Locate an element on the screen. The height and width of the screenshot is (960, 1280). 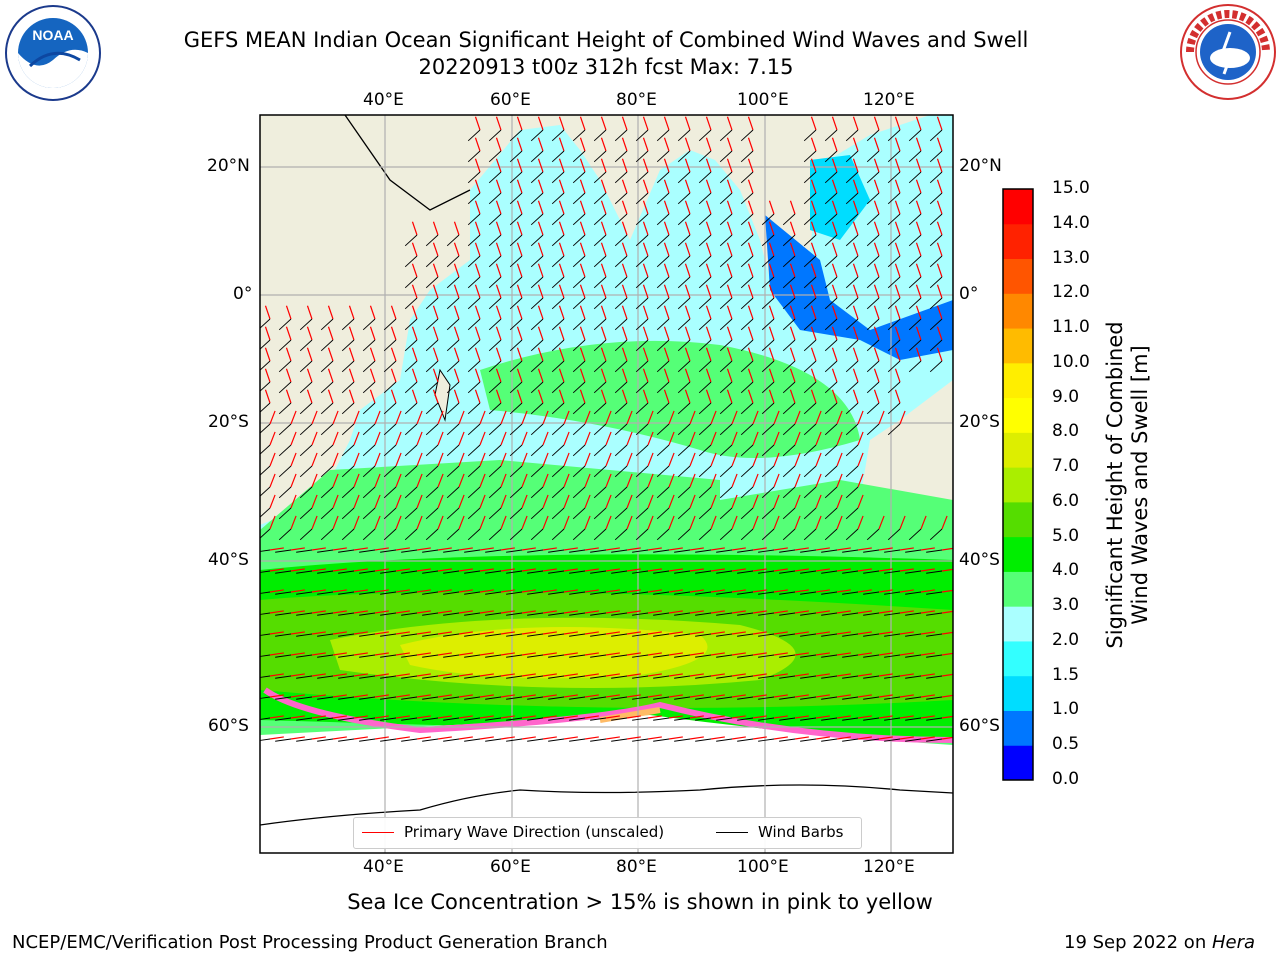
colorbar-tick: 3.0 is located at coordinates (1066, 605).